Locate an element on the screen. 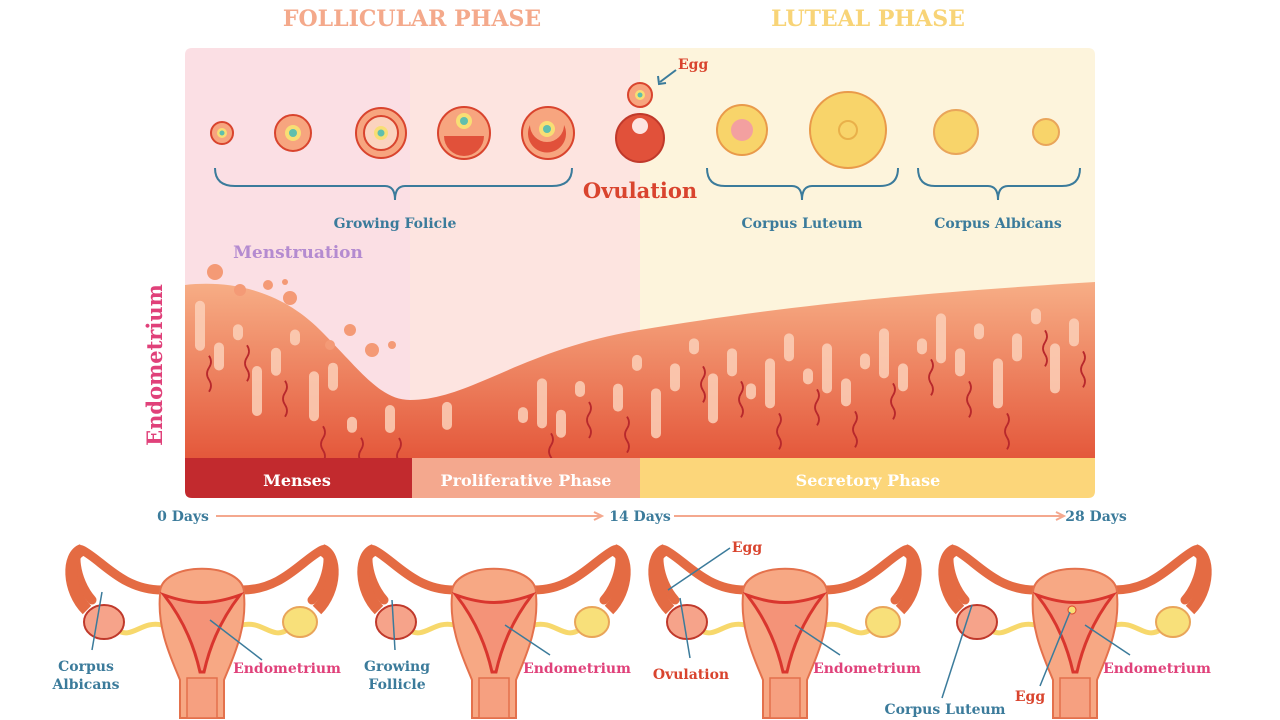 This screenshot has height=720, width=1280. ovary-label: Follicle is located at coordinates (396, 685).